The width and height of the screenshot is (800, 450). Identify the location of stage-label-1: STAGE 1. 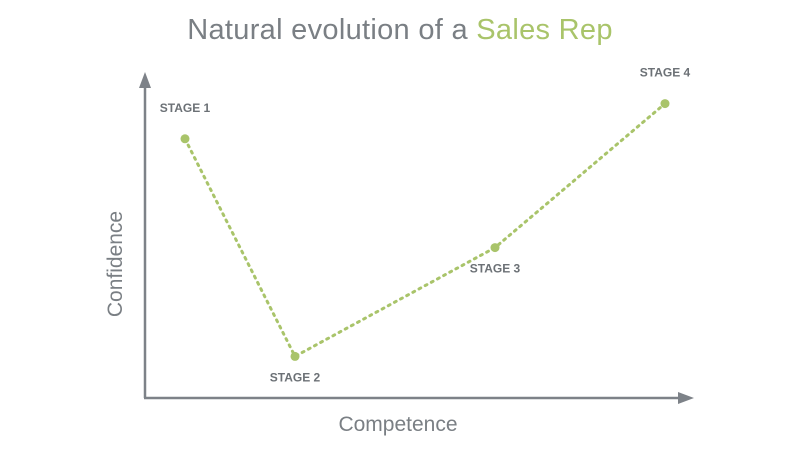
(185, 108).